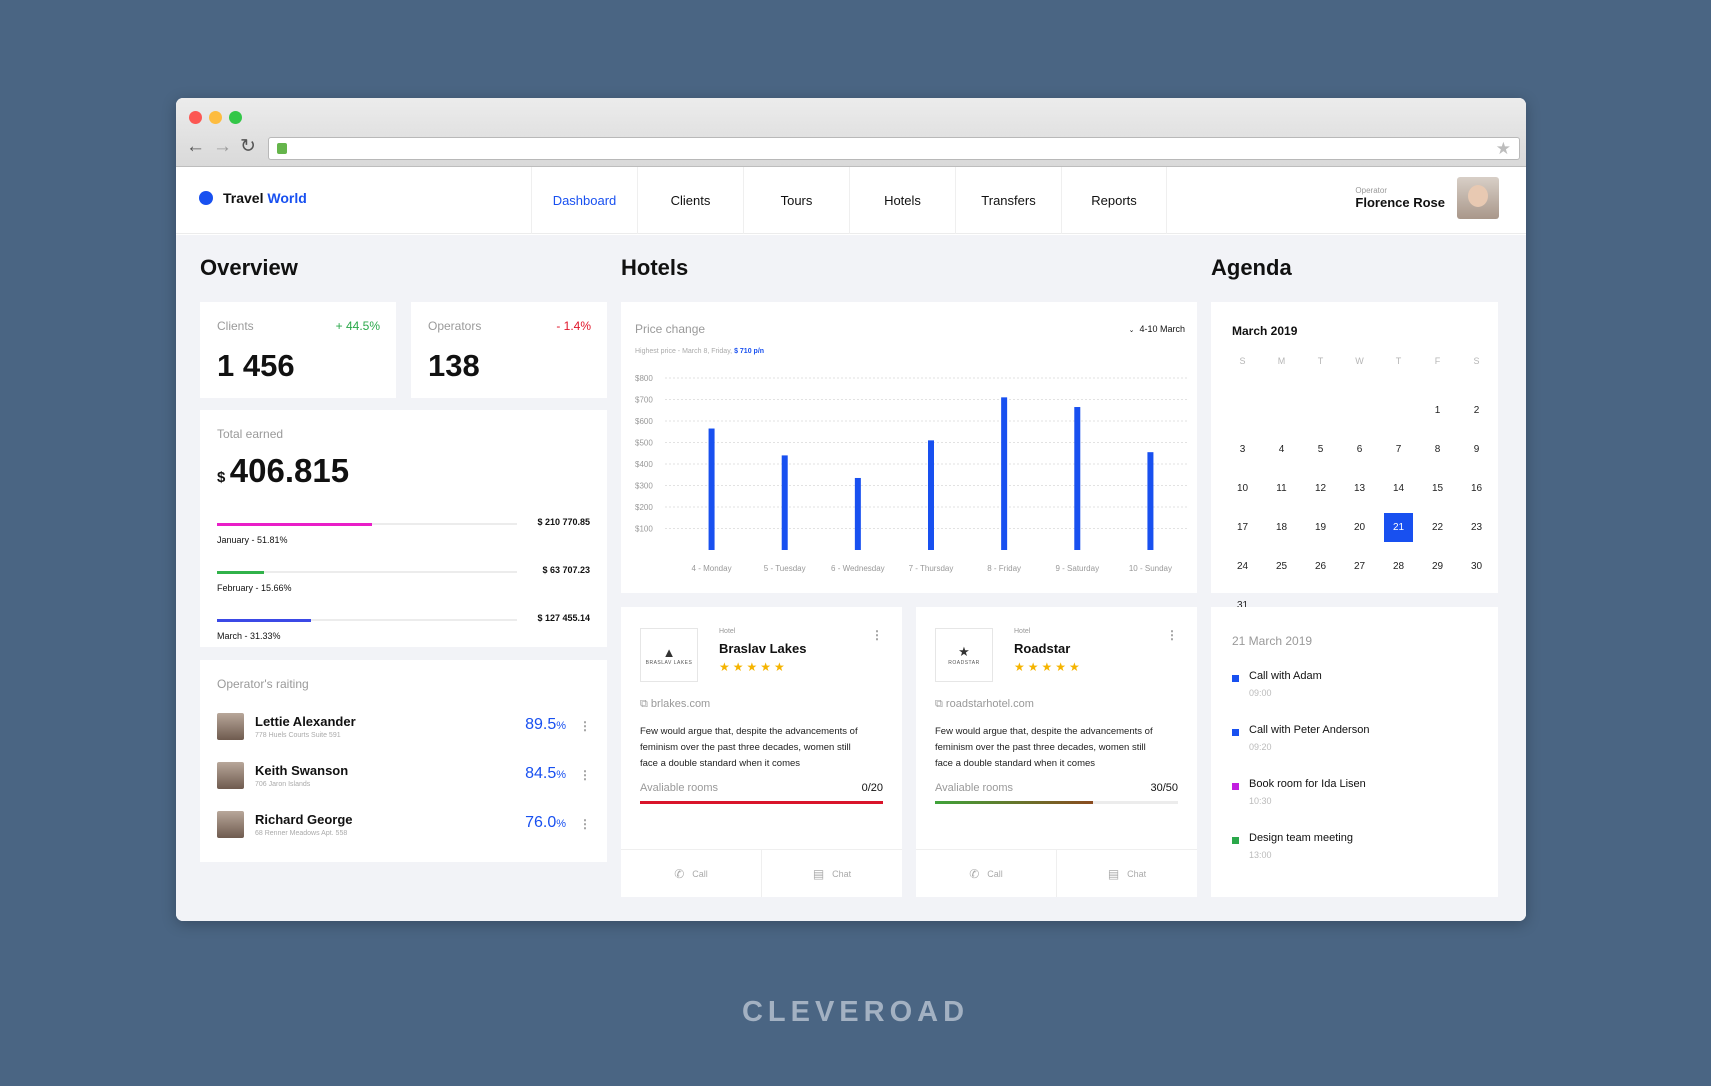 The width and height of the screenshot is (1711, 1086). What do you see at coordinates (545, 724) in the screenshot?
I see `operator-rating-percent: 89.5%` at bounding box center [545, 724].